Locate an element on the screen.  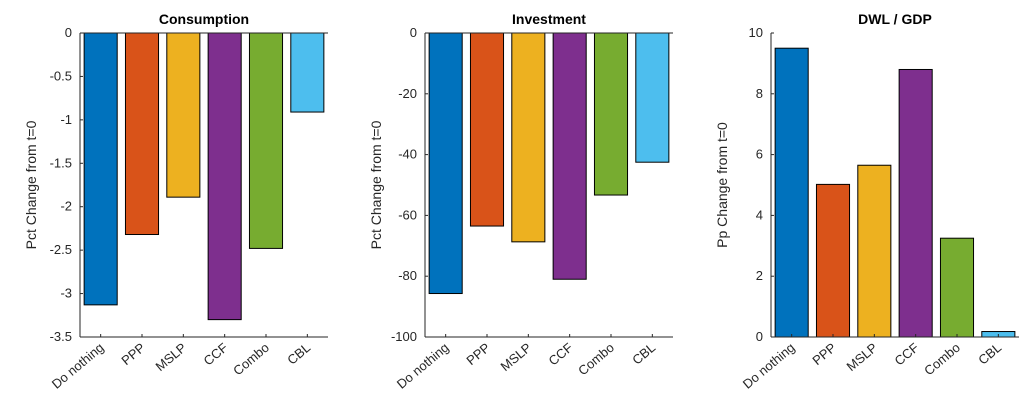
y-tick-label: -1 is located at coordinates (66, 119).